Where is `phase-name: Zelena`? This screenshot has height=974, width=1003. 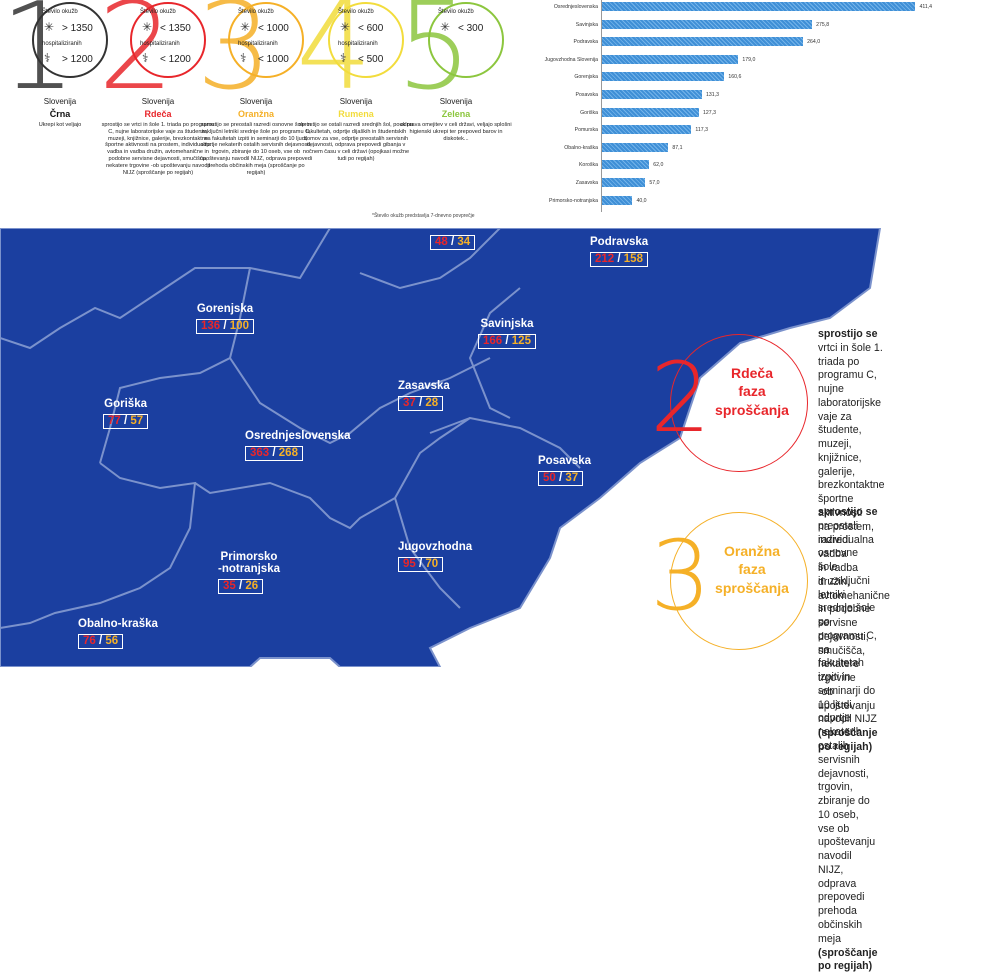
phase-name: Zelena is located at coordinates (456, 114).